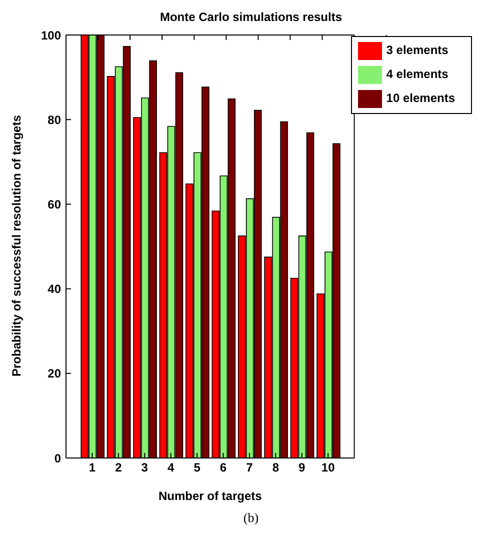 Image resolution: width=502 pixels, height=544 pixels. Describe the element at coordinates (16, 245) in the screenshot. I see `y-axis-title: Probability of successful resolution of targets` at that location.